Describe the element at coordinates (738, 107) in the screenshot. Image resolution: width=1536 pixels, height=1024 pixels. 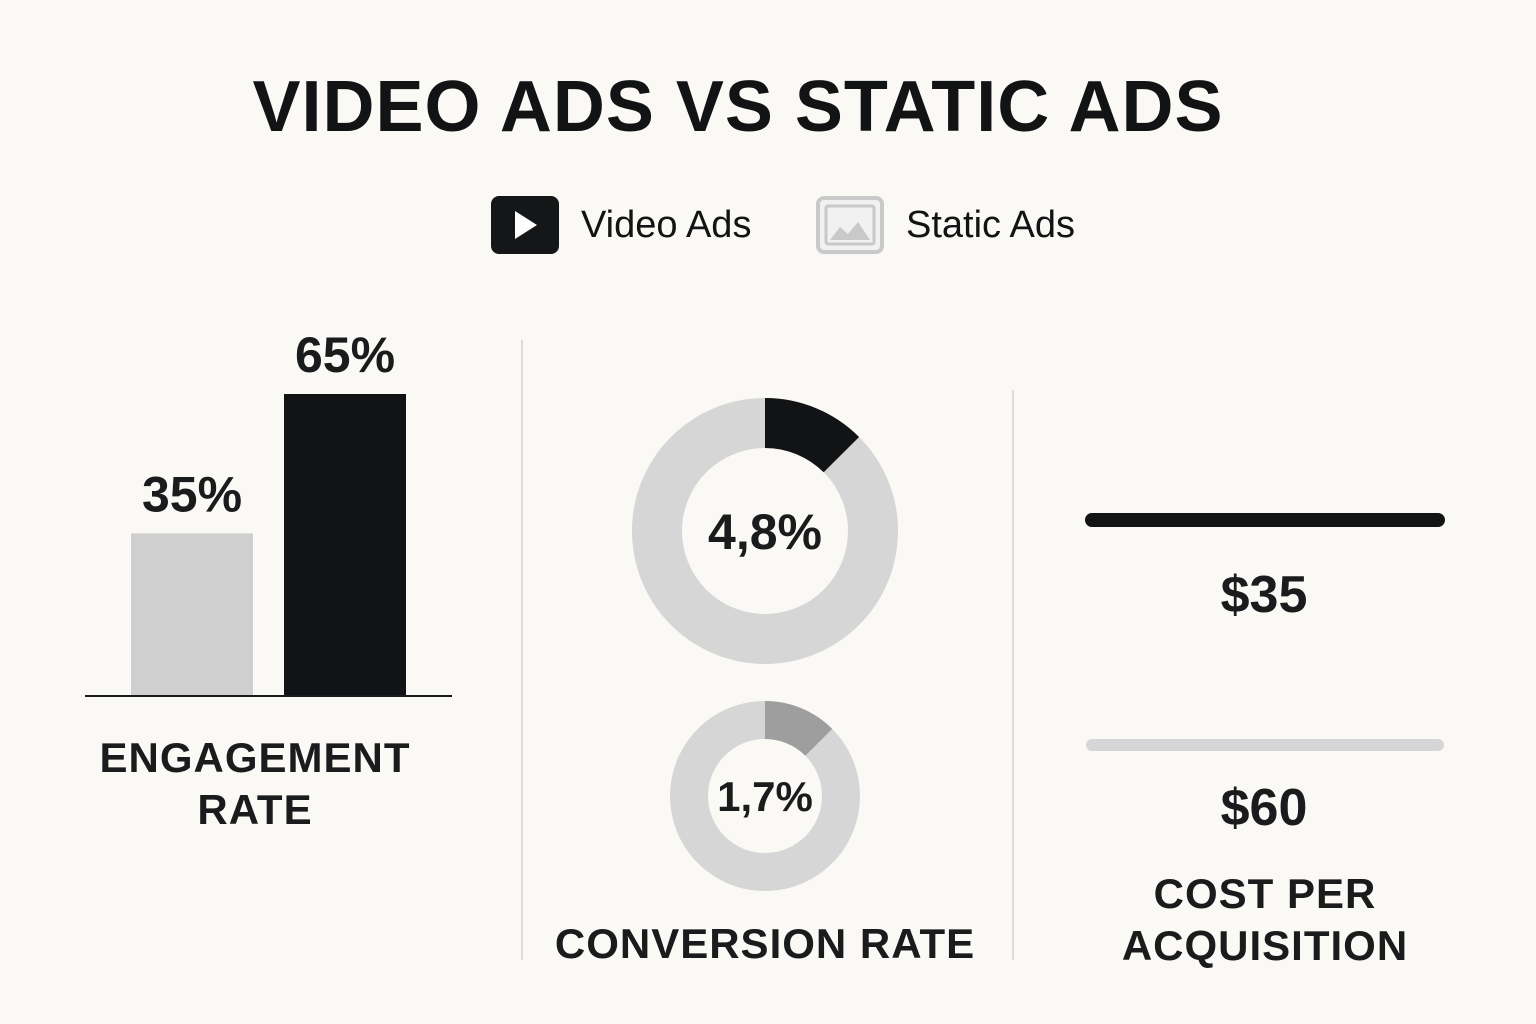
I see `page-title: VIDEO ADS VS STATIC ADS` at that location.